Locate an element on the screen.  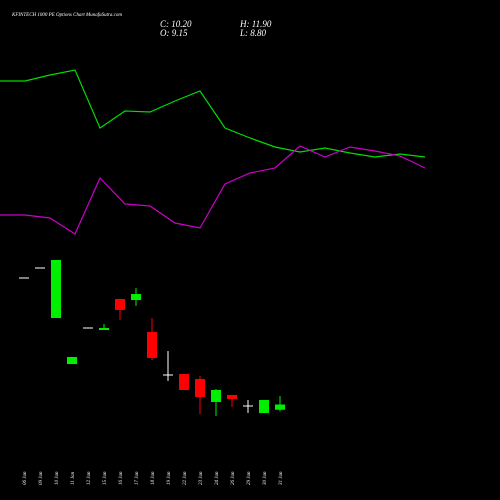
x-tick-label: 30 Jan is located at coordinates (265, 478).